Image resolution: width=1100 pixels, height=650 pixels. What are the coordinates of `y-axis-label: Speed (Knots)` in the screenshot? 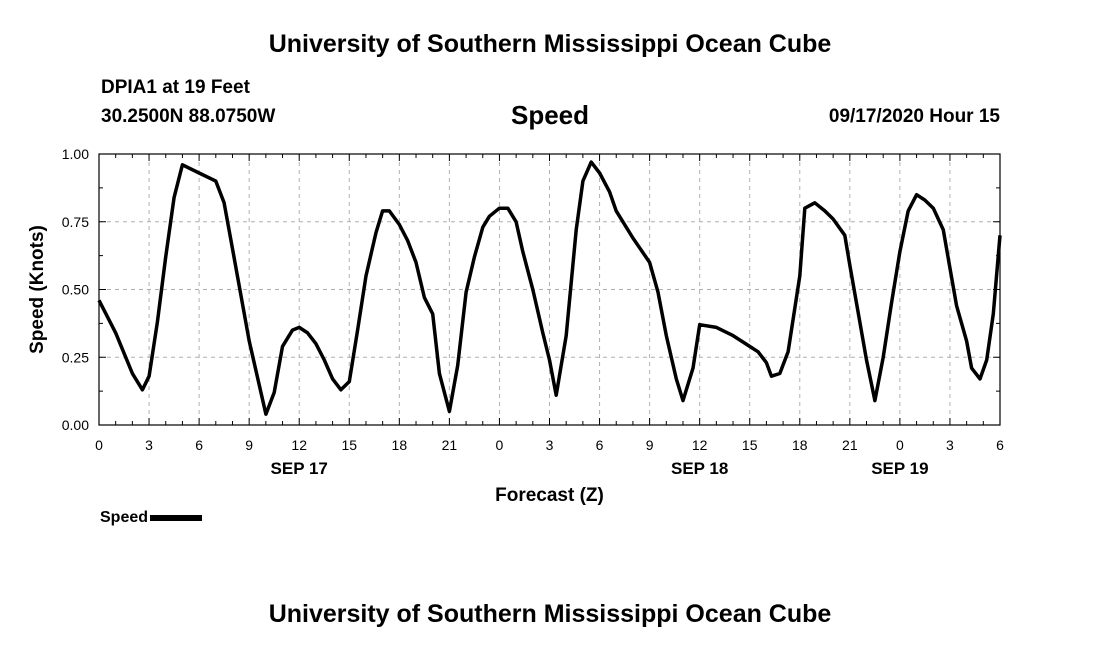 It's located at (37, 289).